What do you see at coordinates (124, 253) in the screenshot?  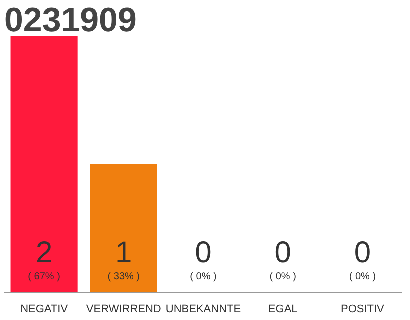 I see `data-label: 1` at bounding box center [124, 253].